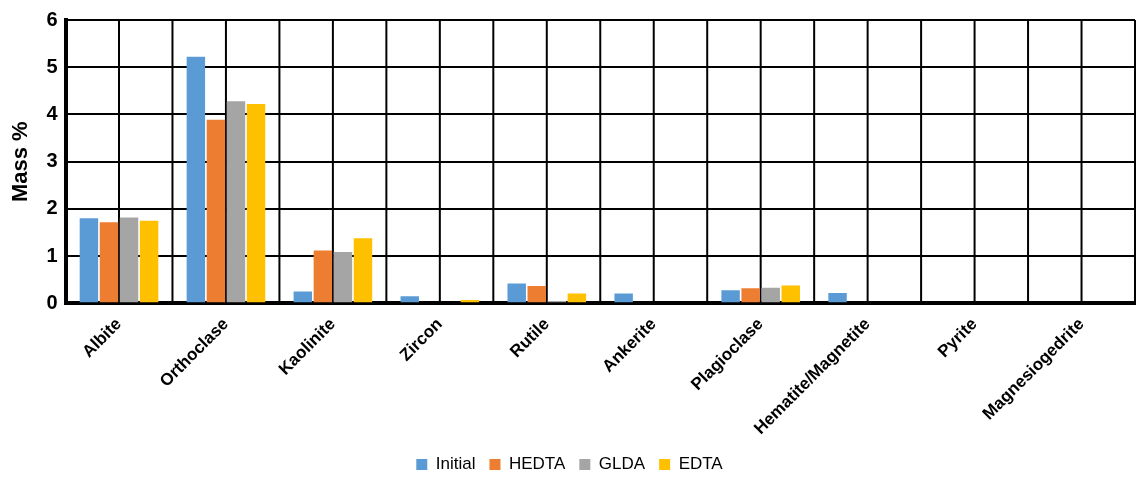  Describe the element at coordinates (52, 254) in the screenshot. I see `y-tick-label: 1` at that location.